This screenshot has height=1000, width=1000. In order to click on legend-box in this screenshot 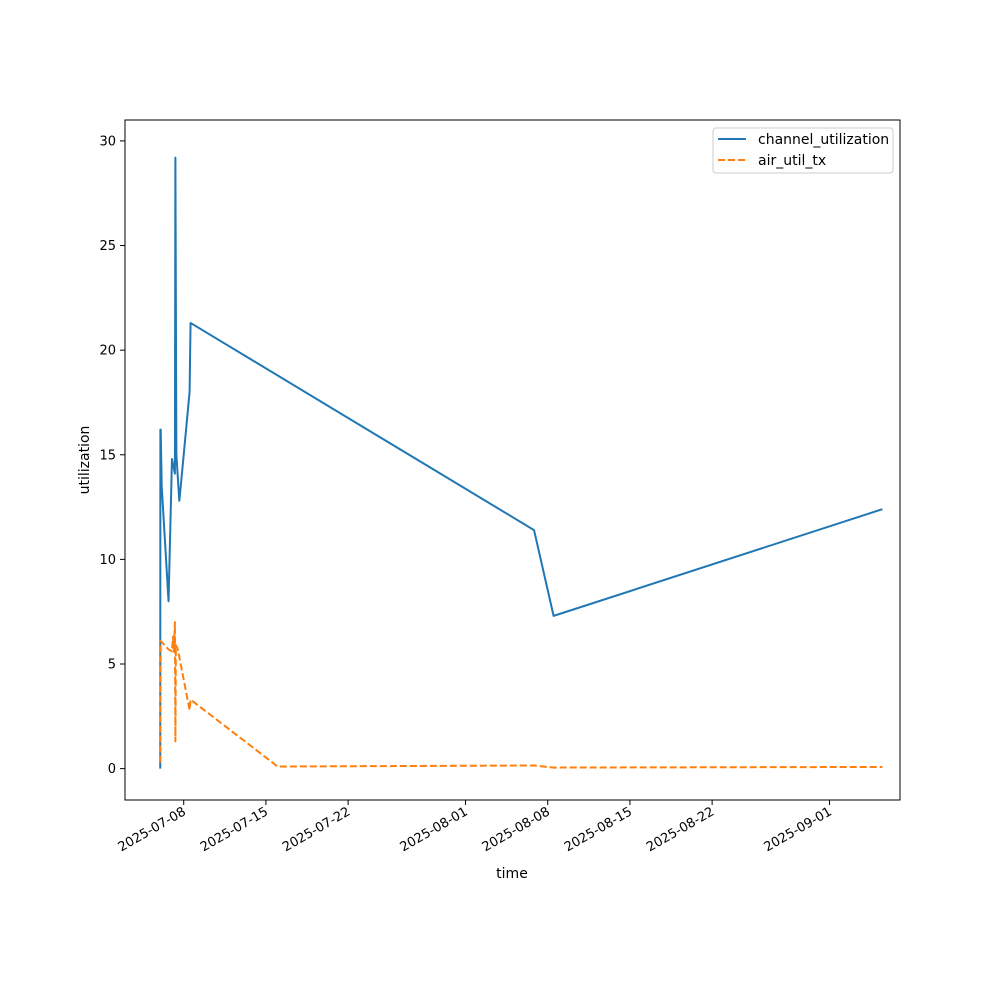, I will do `click(803, 150)`.